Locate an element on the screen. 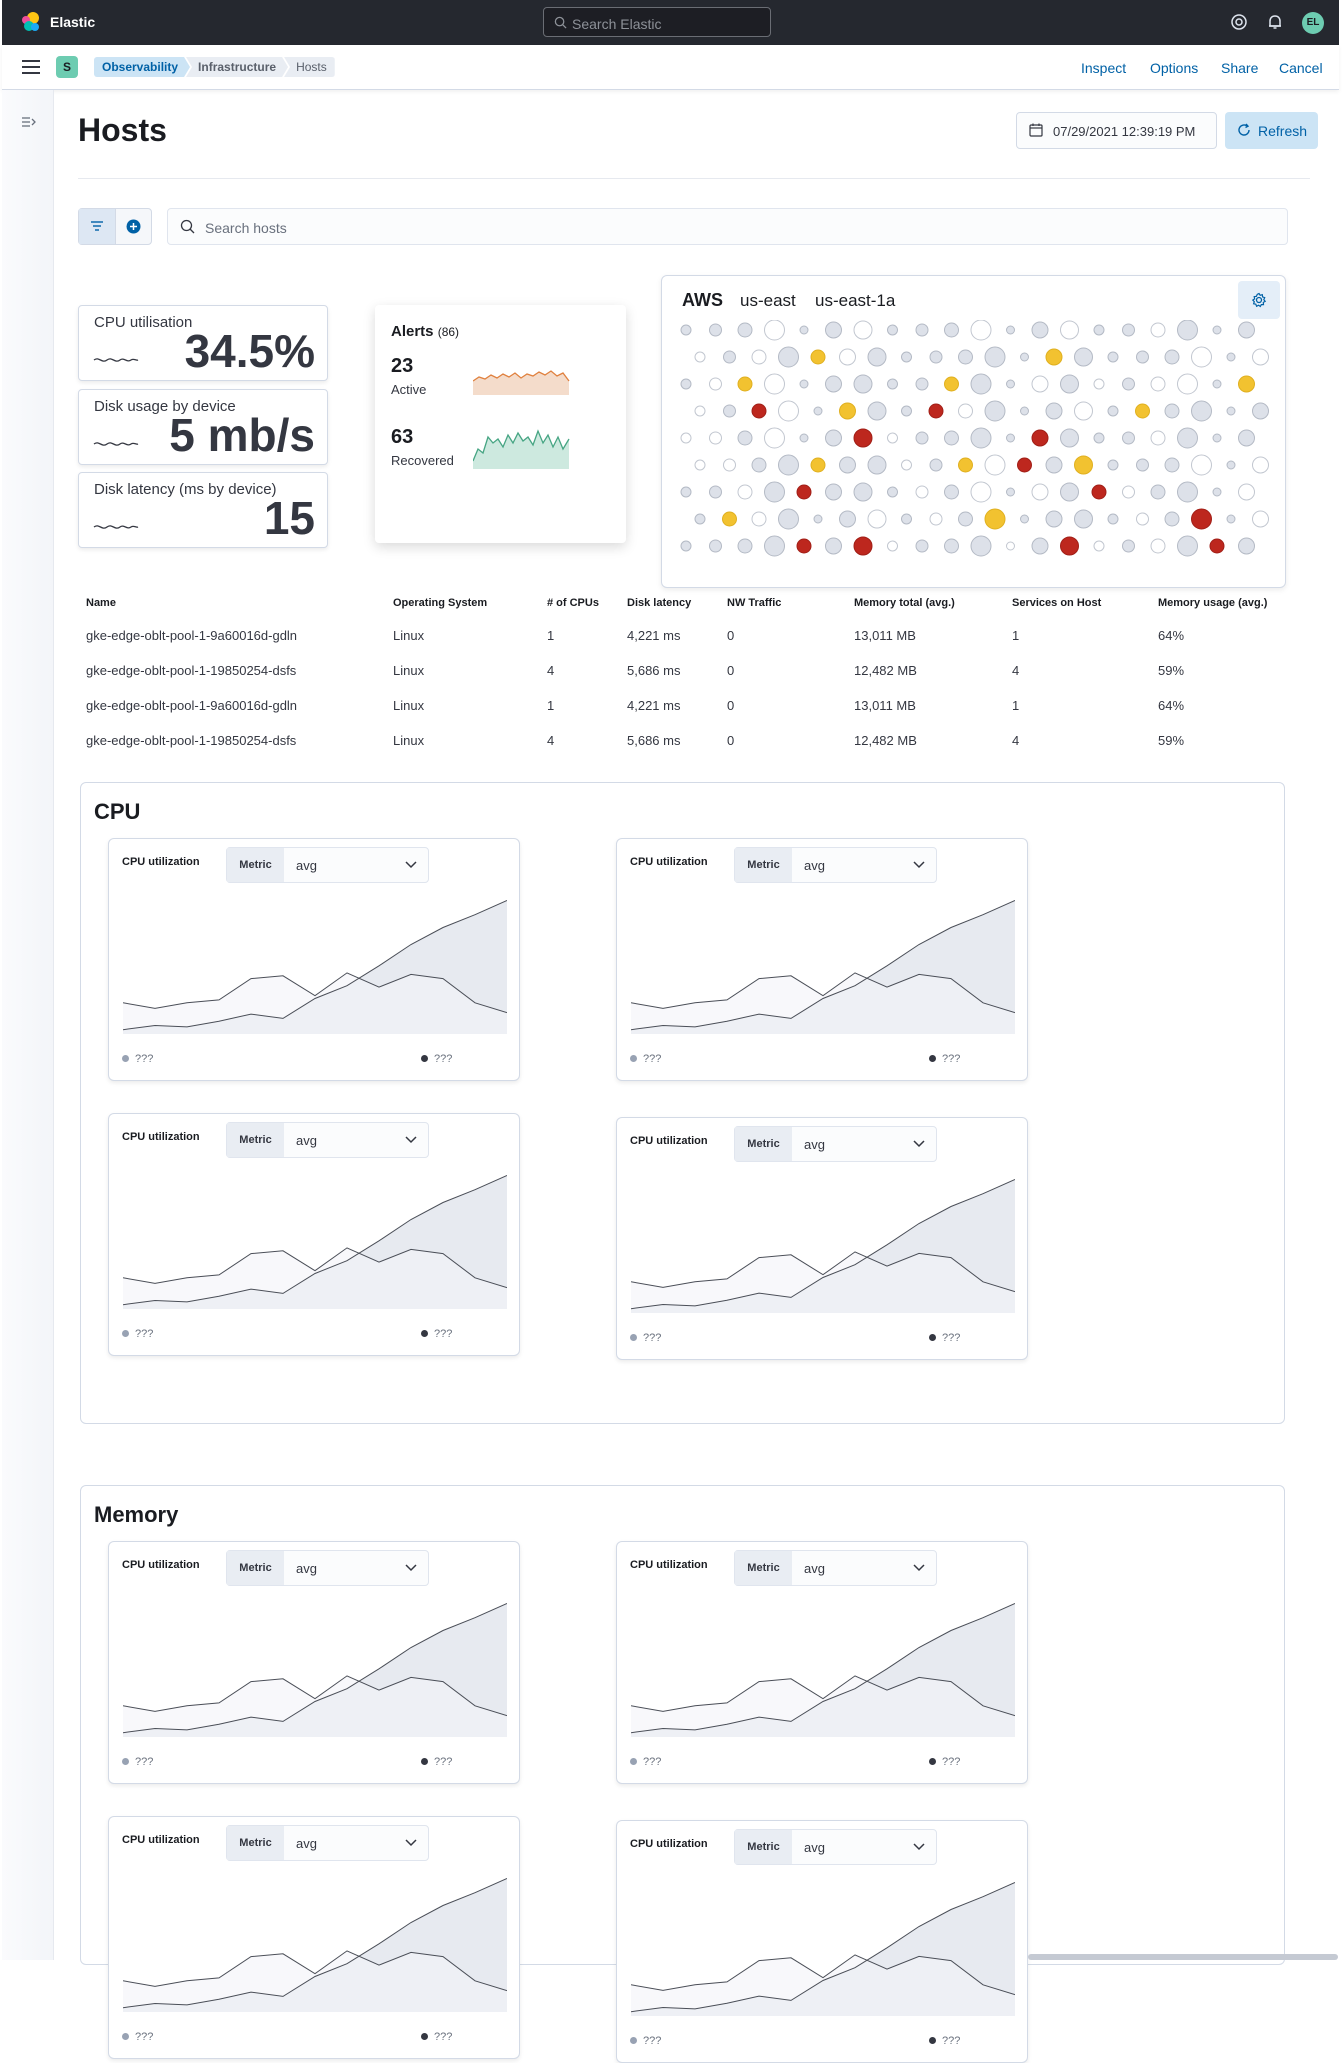 This screenshot has height=2063, width=1342. breadcrumb-infrastructure: Infrastructure is located at coordinates (237, 67).